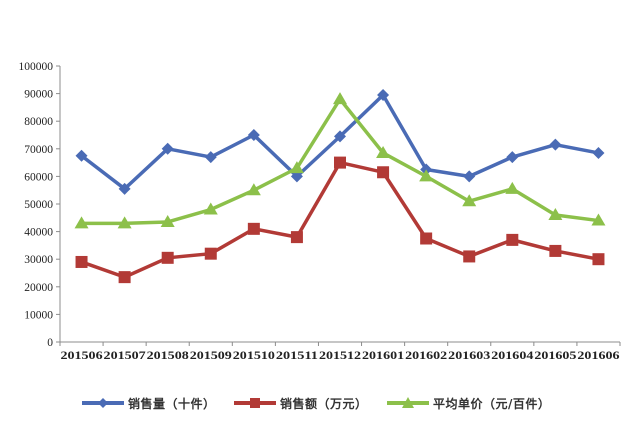 The image size is (642, 430). Describe the element at coordinates (50, 343) in the screenshot. I see `y-tick-label: 0` at that location.